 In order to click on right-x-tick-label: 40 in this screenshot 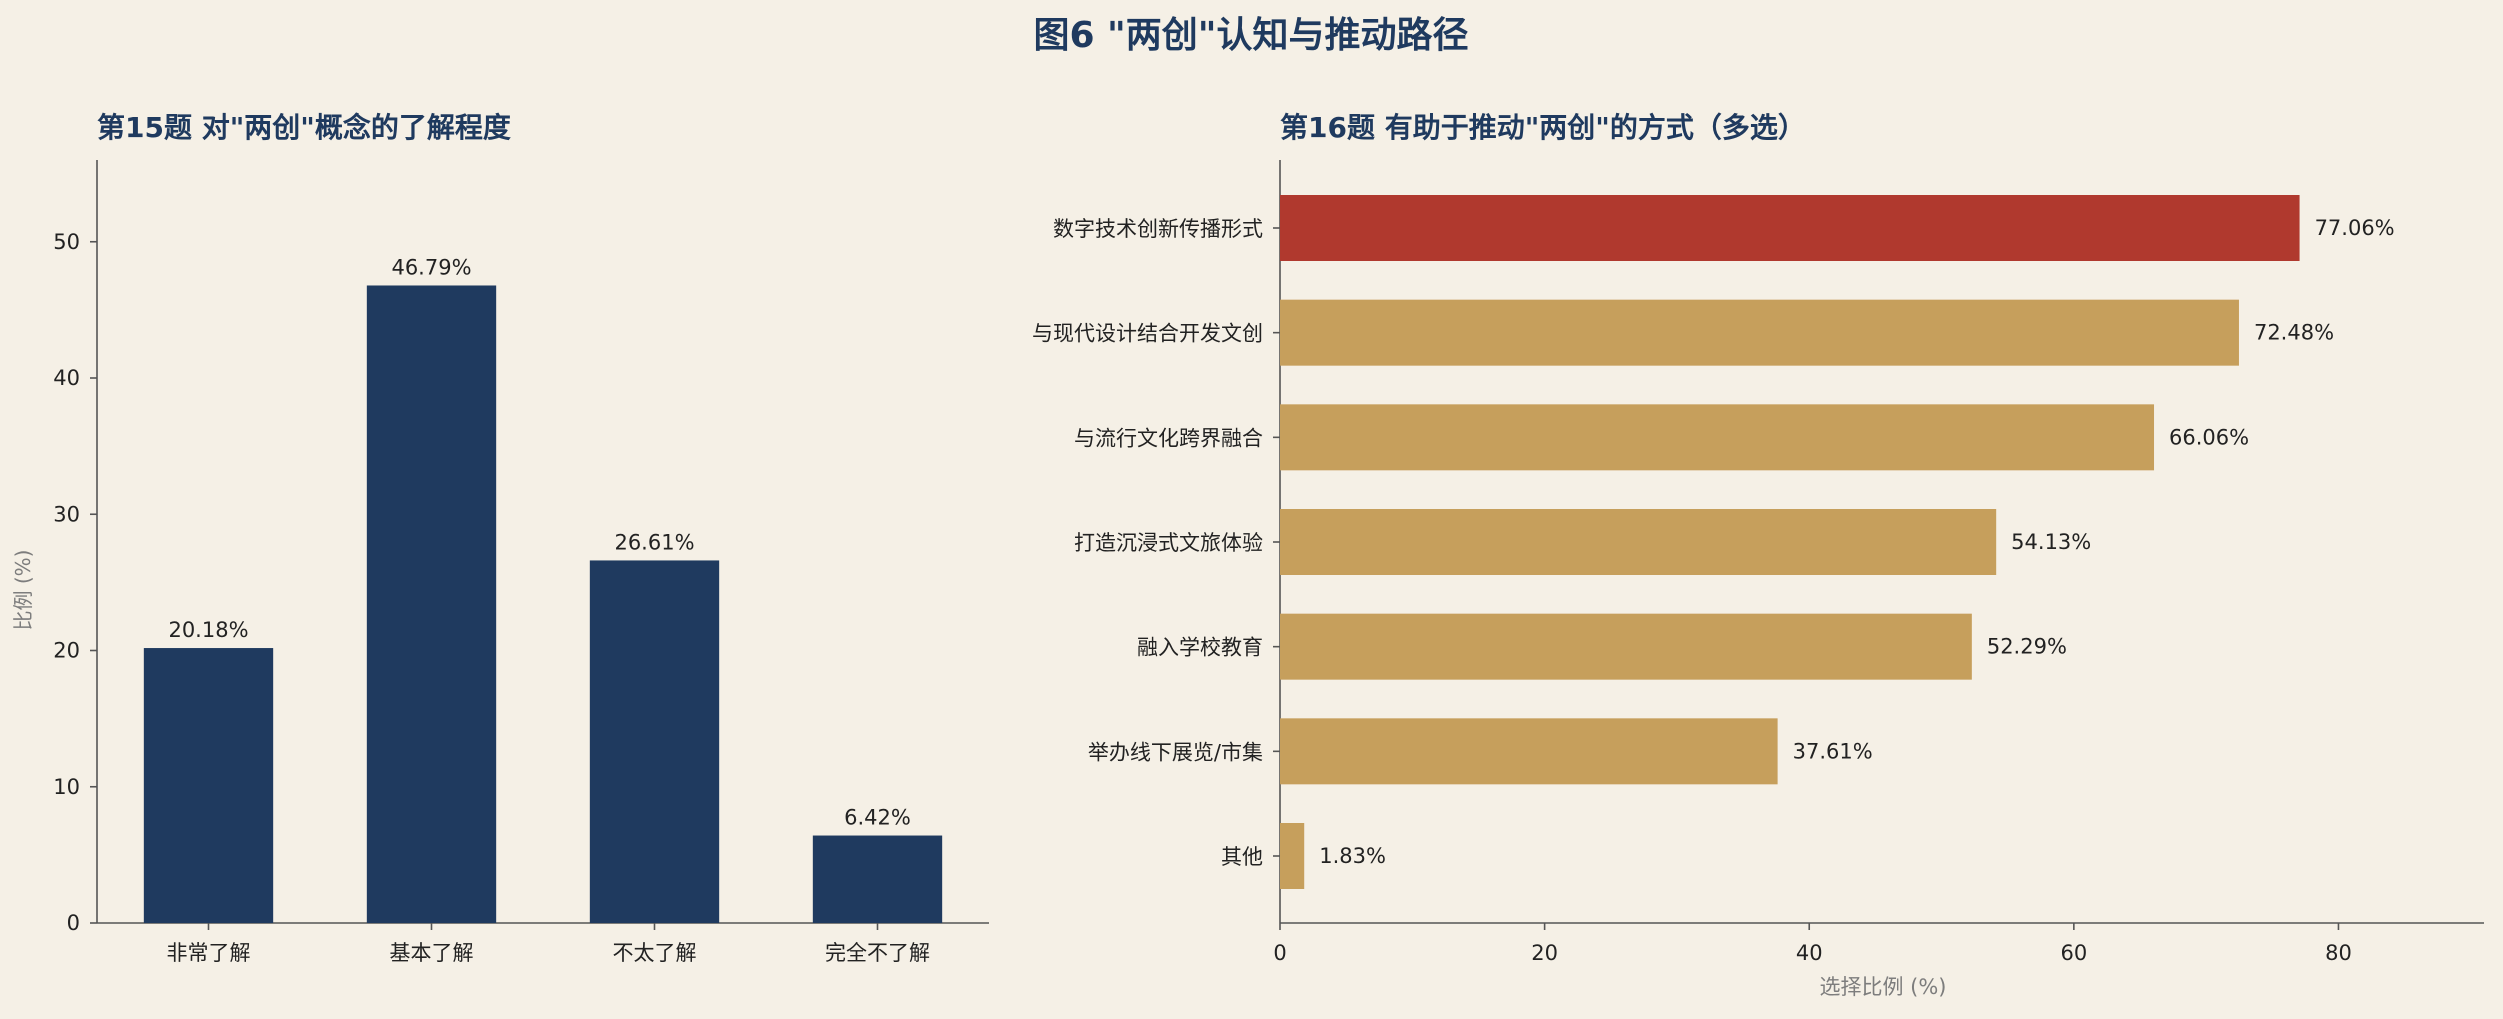, I will do `click(1809, 953)`.